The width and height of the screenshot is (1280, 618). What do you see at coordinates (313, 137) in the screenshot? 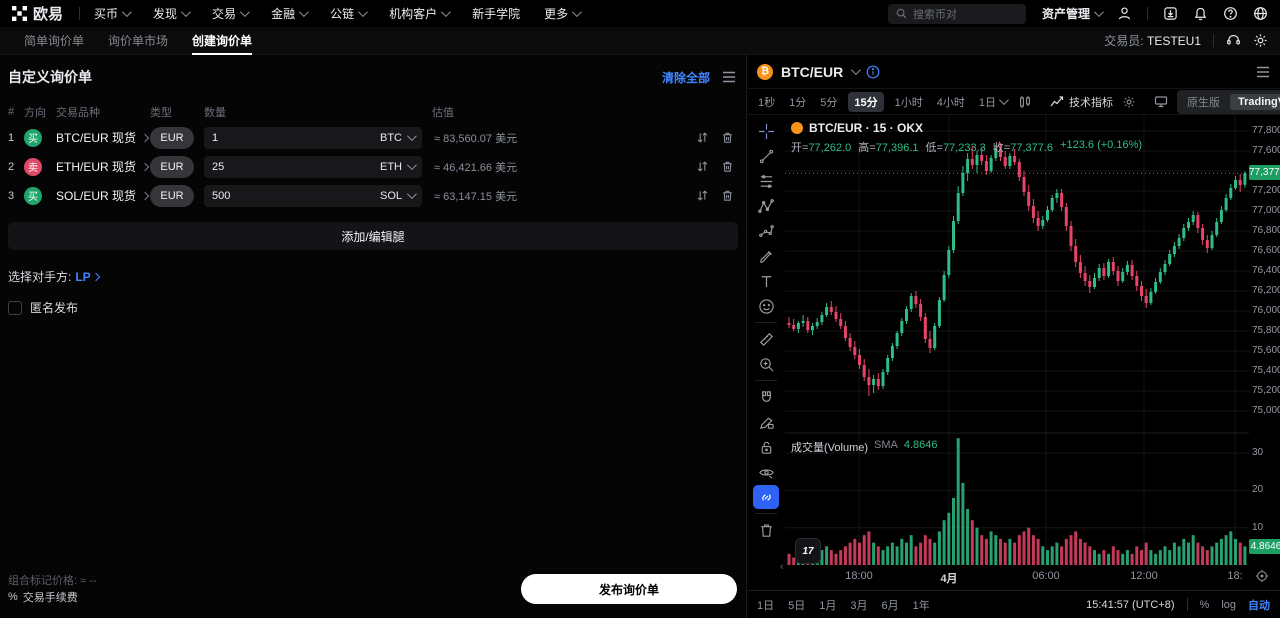
I see `quantity-input: 1 BTC` at bounding box center [313, 137].